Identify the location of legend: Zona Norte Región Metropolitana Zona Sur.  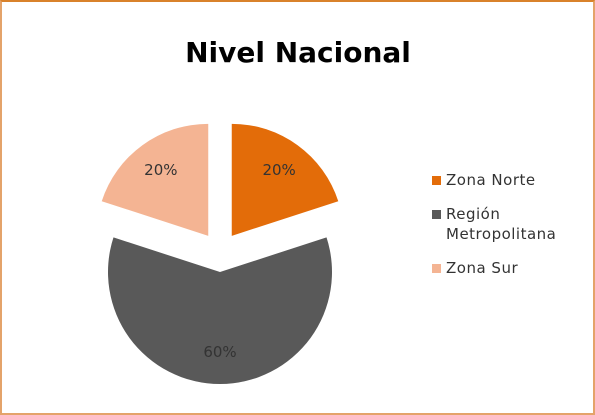
(507, 231).